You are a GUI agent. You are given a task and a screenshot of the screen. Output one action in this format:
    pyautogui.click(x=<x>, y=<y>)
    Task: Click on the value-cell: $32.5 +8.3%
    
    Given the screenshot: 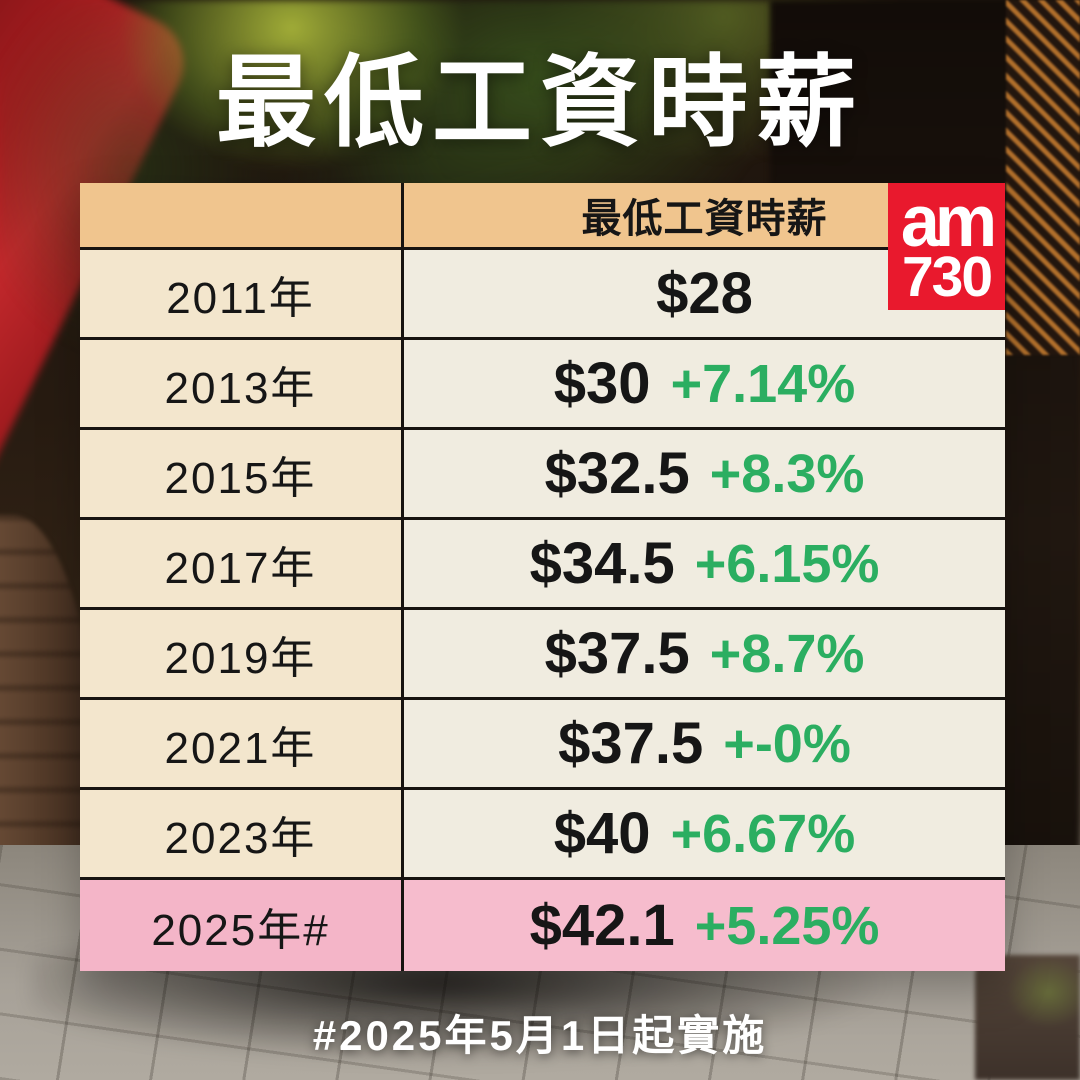 What is the action you would take?
    pyautogui.click(x=704, y=473)
    